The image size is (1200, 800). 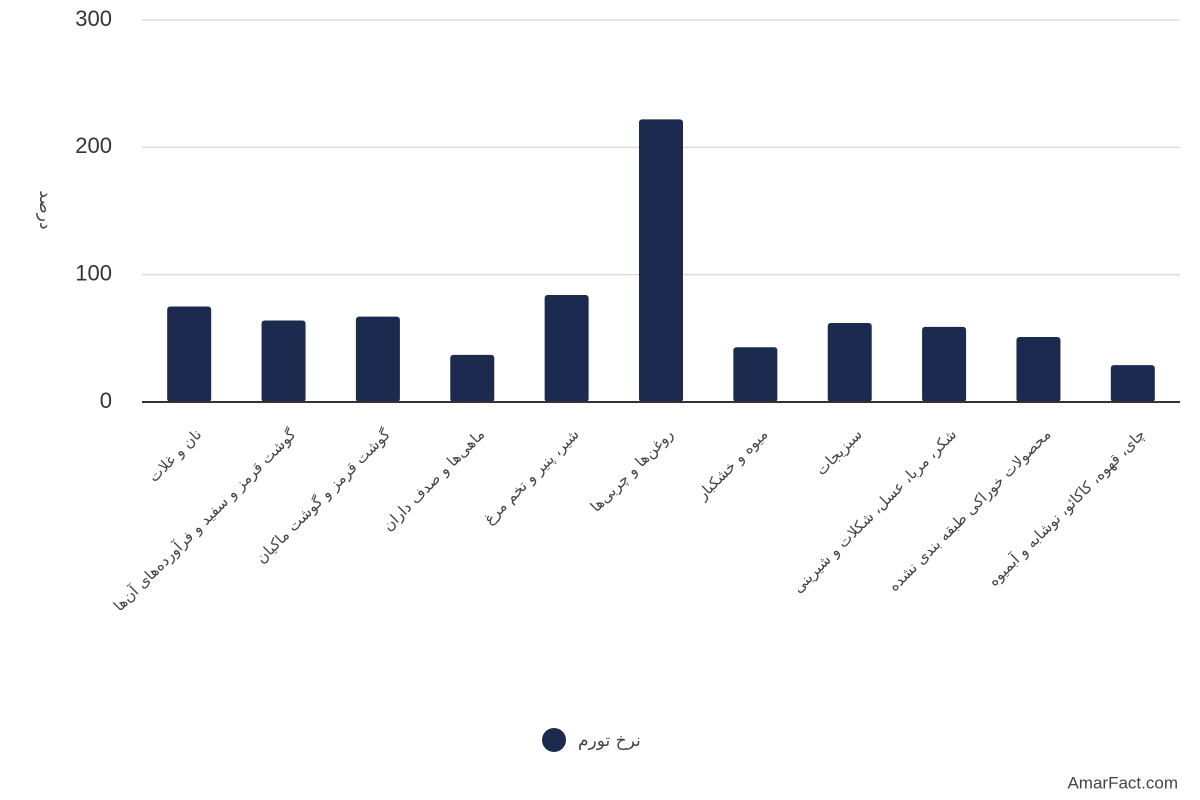 I want to click on x-tick-label: میوه و خشکبار, so click(x=732, y=464).